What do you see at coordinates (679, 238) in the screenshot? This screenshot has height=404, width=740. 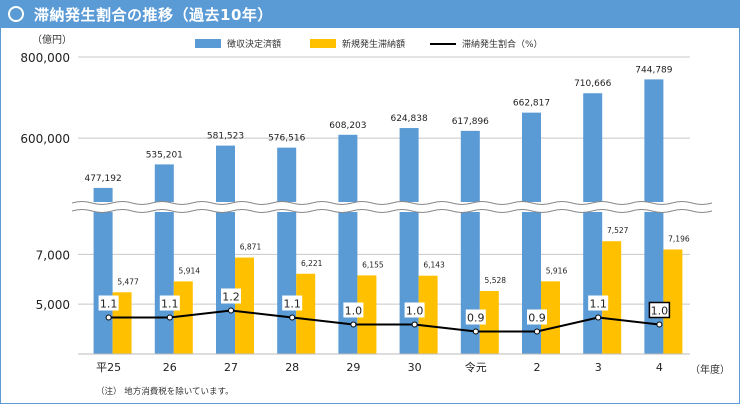 I see `bar-label-new-delinquent: 7,196` at bounding box center [679, 238].